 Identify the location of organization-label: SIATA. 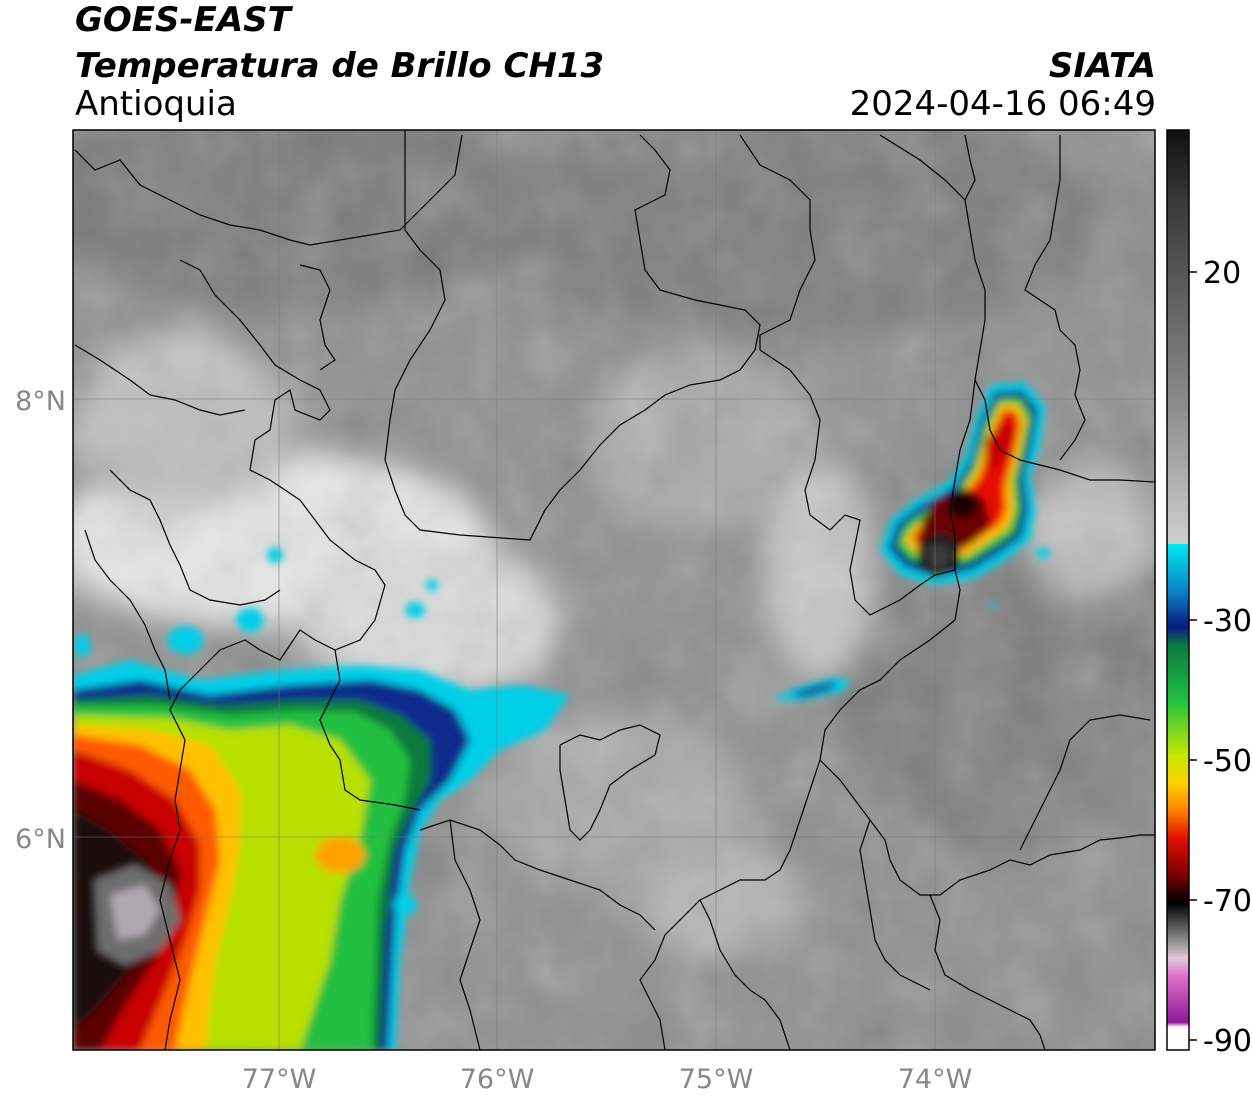
(1102, 66).